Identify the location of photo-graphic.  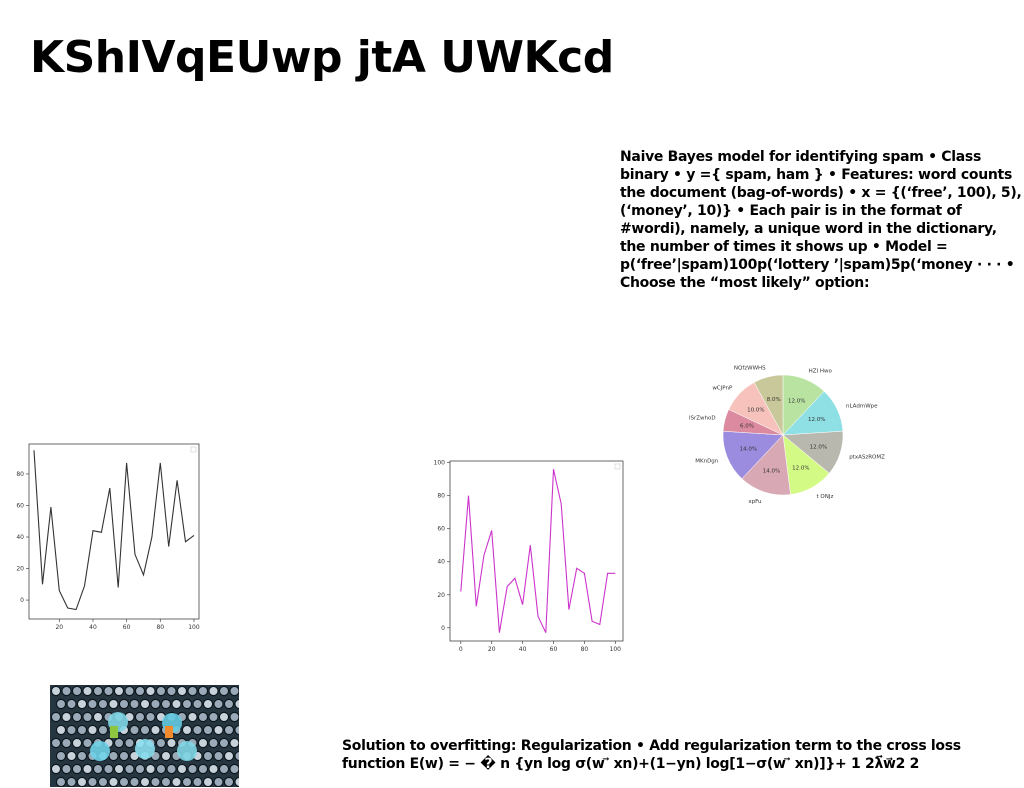
(144, 736).